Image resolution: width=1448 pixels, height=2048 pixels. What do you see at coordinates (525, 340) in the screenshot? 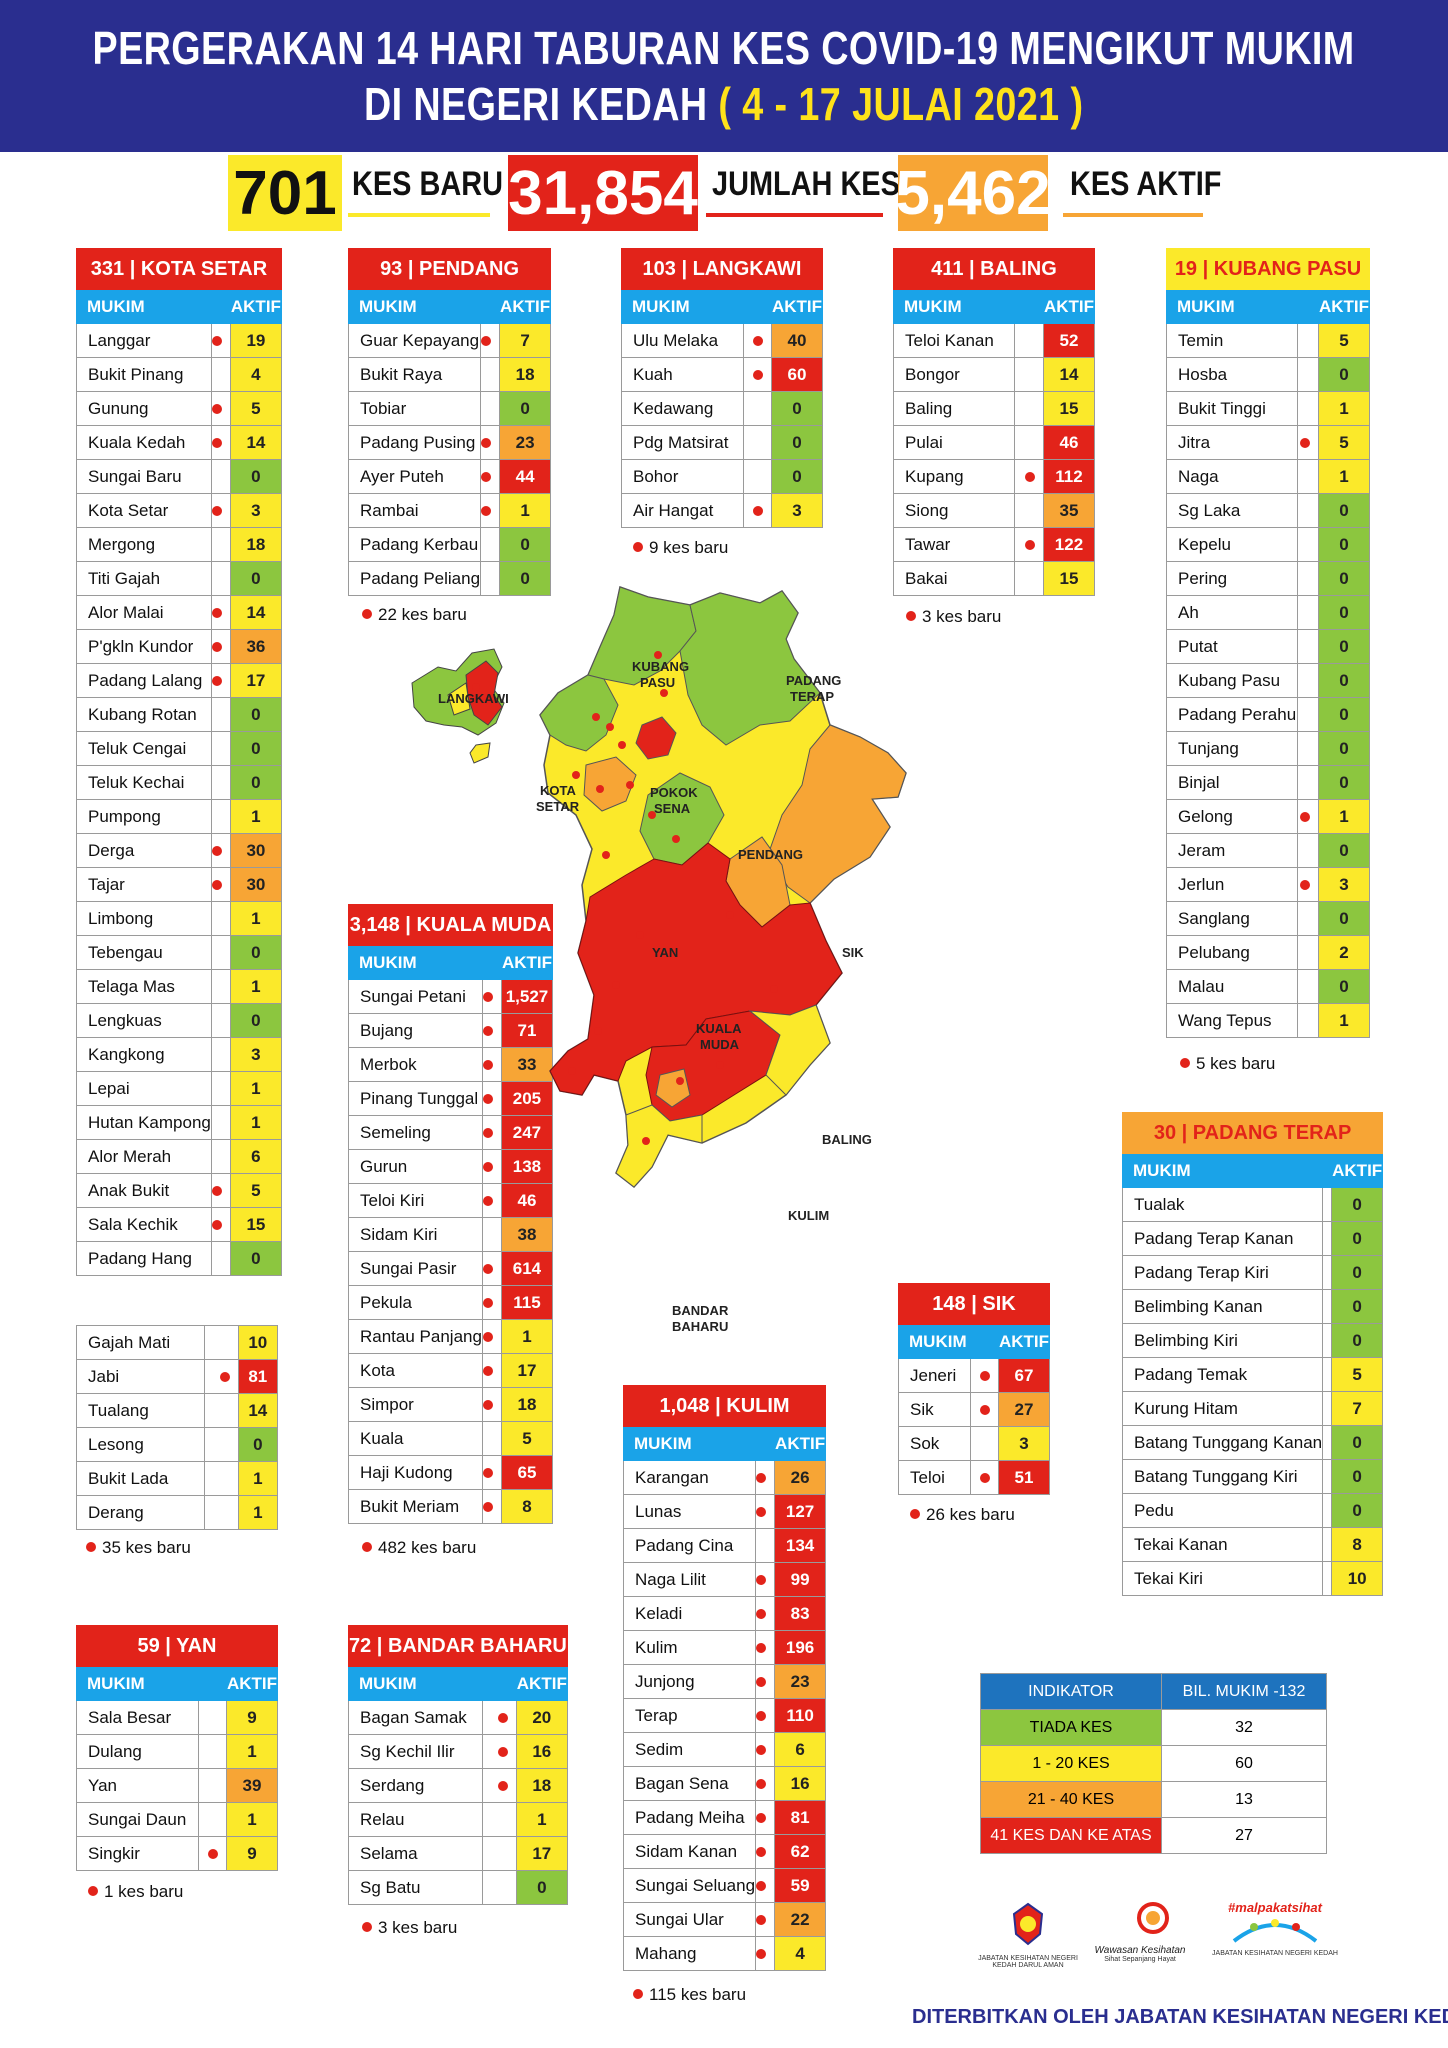
I see `active-count: 7` at bounding box center [525, 340].